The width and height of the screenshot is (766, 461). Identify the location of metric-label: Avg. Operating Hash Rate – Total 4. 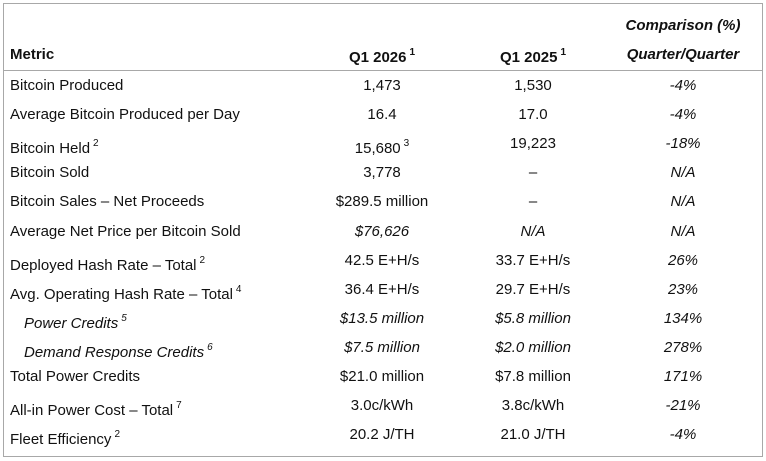
(126, 291).